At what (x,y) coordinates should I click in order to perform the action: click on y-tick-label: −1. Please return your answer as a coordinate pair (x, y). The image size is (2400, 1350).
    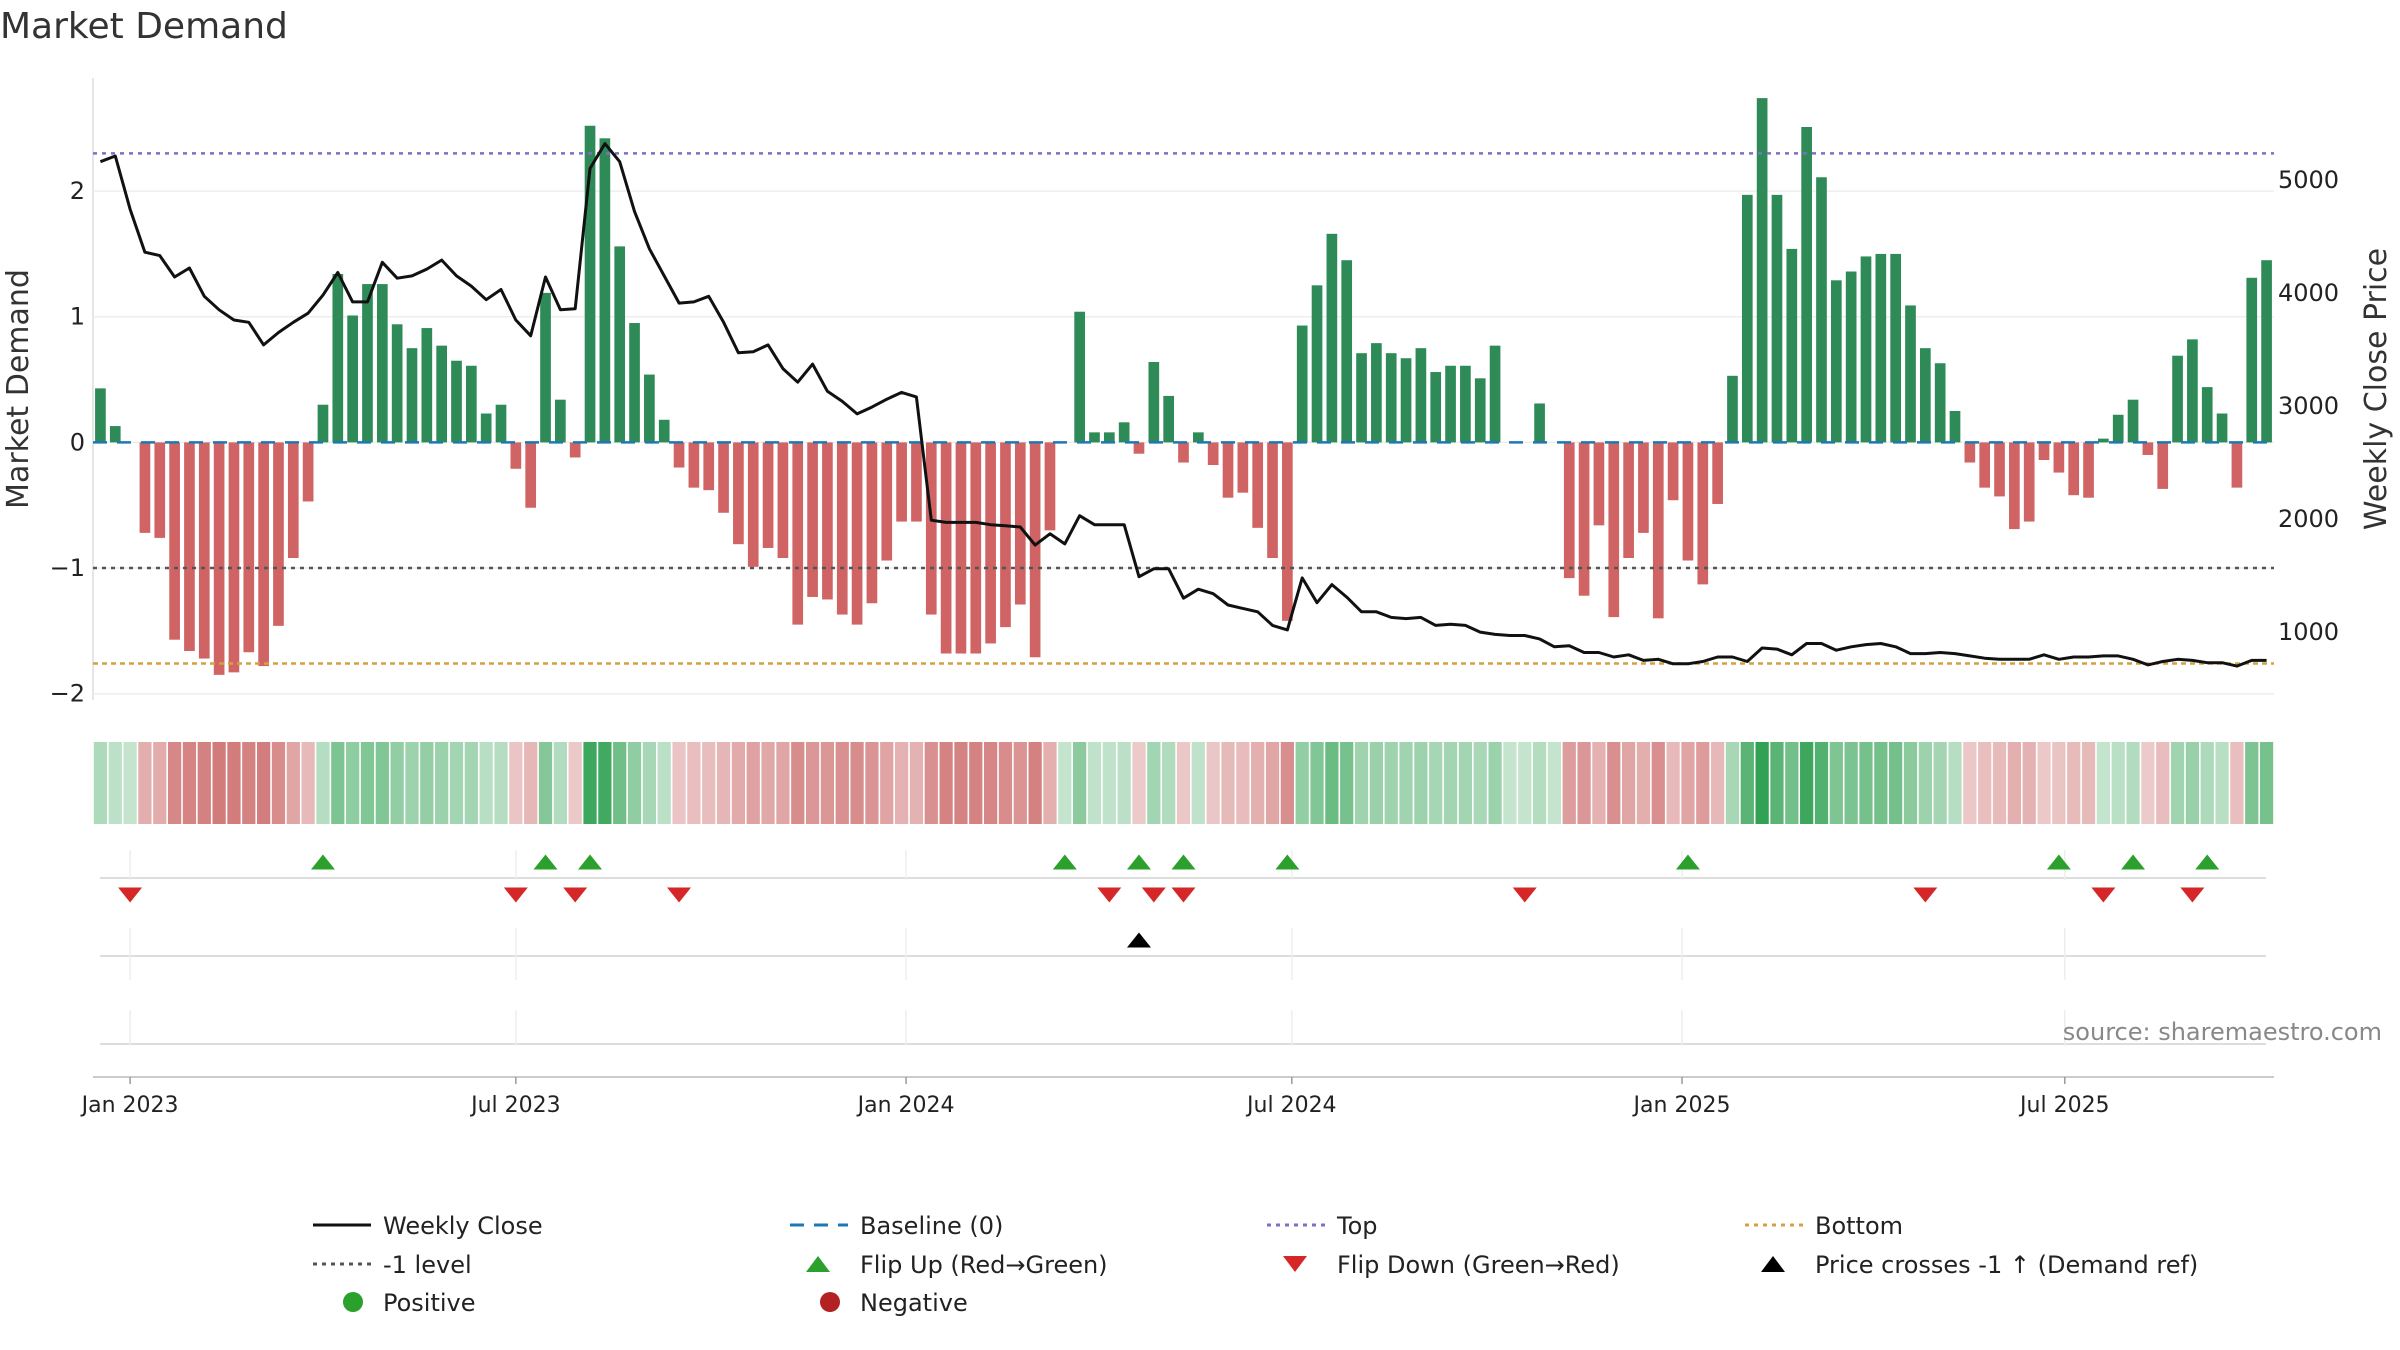
    Looking at the image, I should click on (67, 568).